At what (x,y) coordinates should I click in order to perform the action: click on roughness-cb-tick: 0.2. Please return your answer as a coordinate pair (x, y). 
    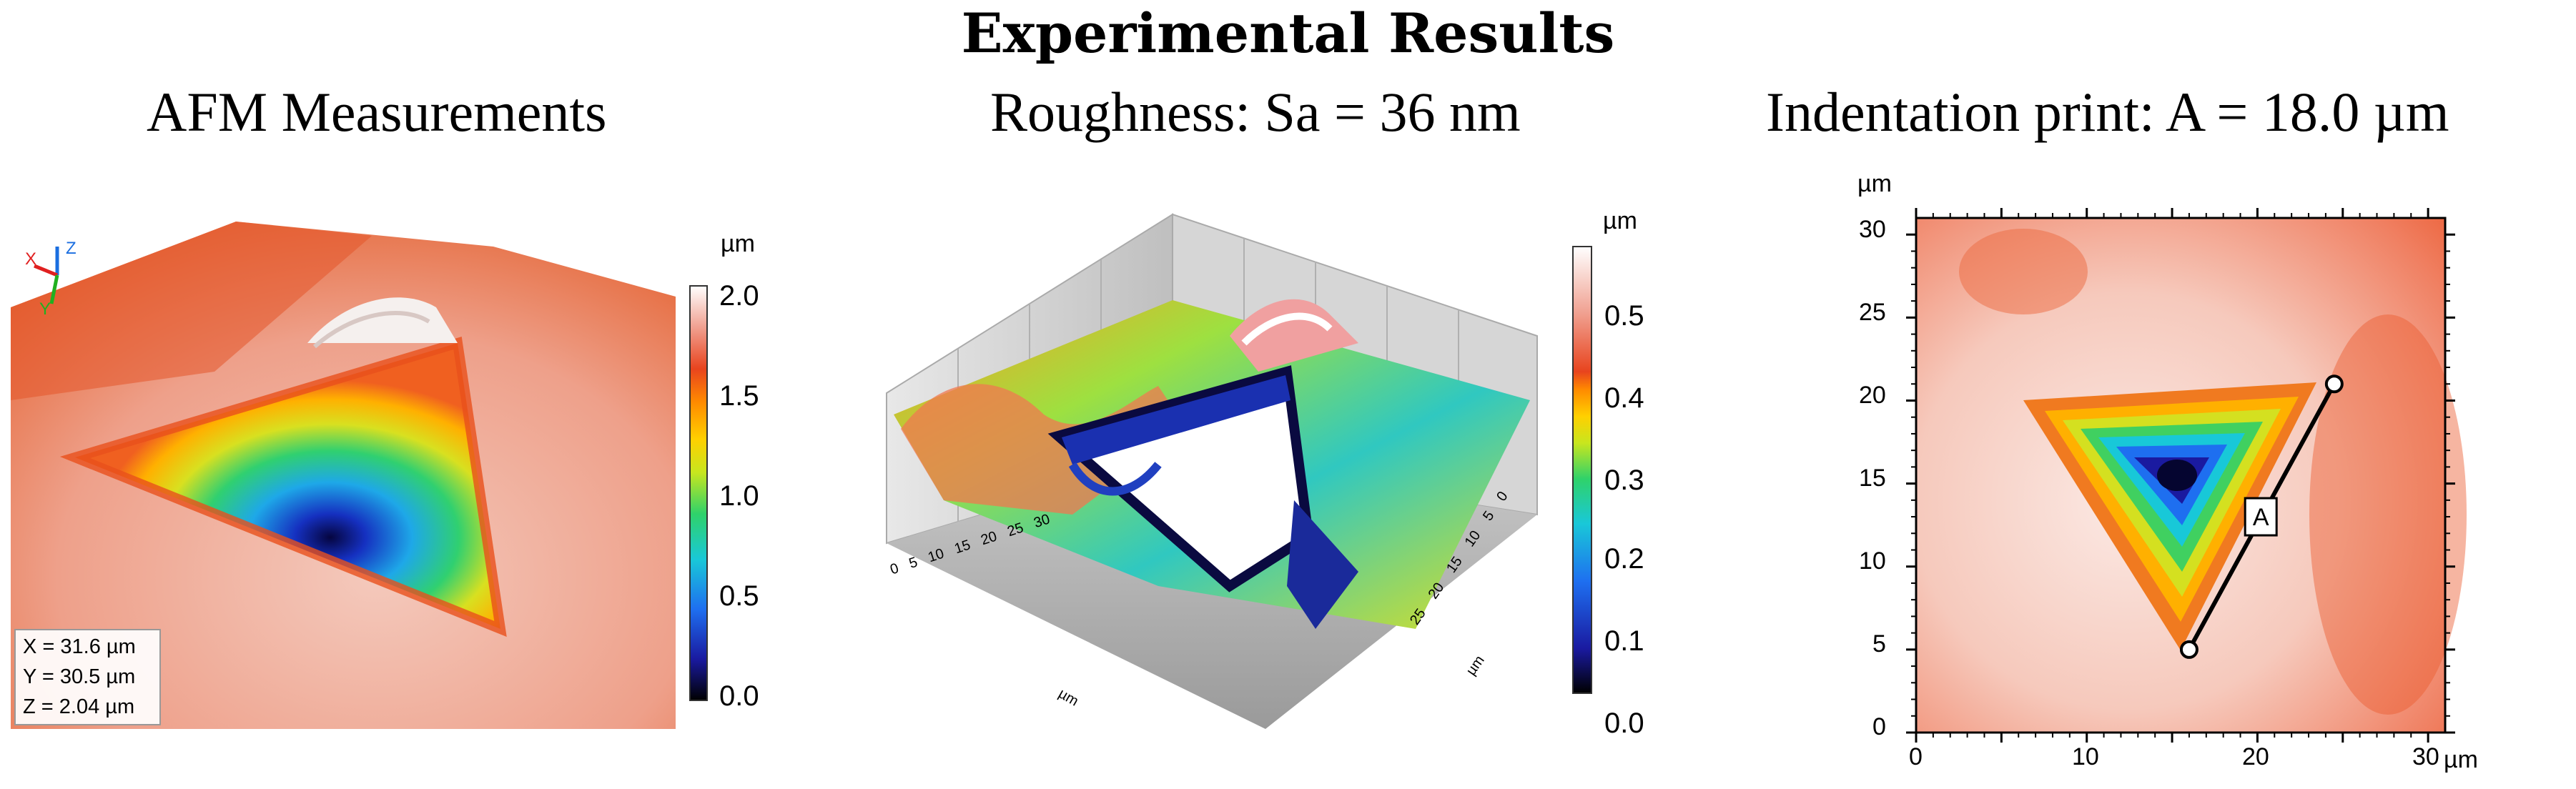
    Looking at the image, I should click on (1624, 559).